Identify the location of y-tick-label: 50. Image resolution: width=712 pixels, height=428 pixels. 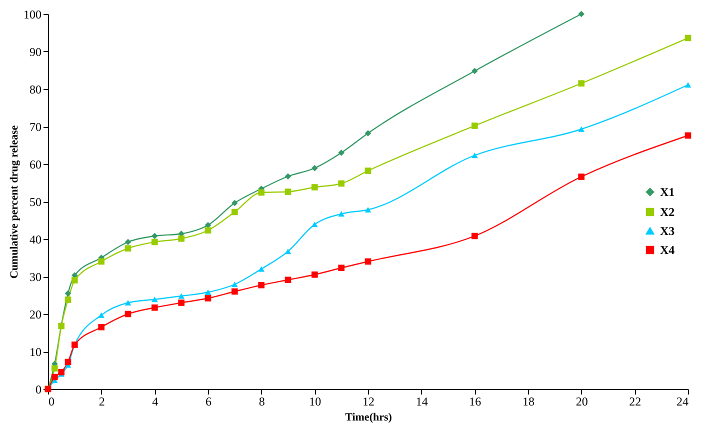
(36, 202).